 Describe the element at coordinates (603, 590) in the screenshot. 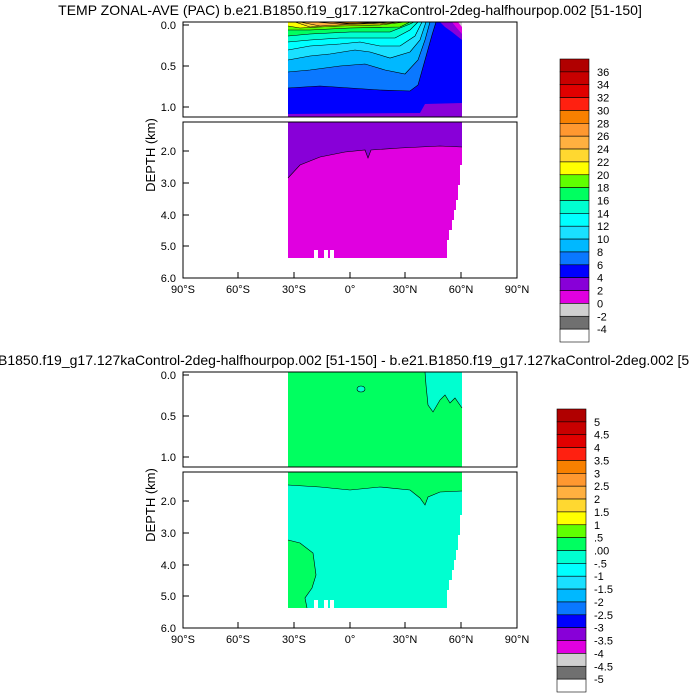

I see `colorbar-label: -1.5` at that location.